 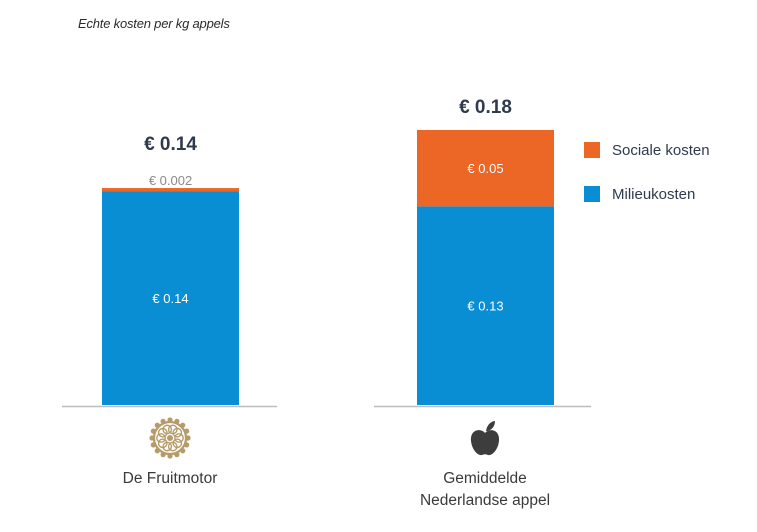 I want to click on rosette-logo-icon, so click(x=170, y=438).